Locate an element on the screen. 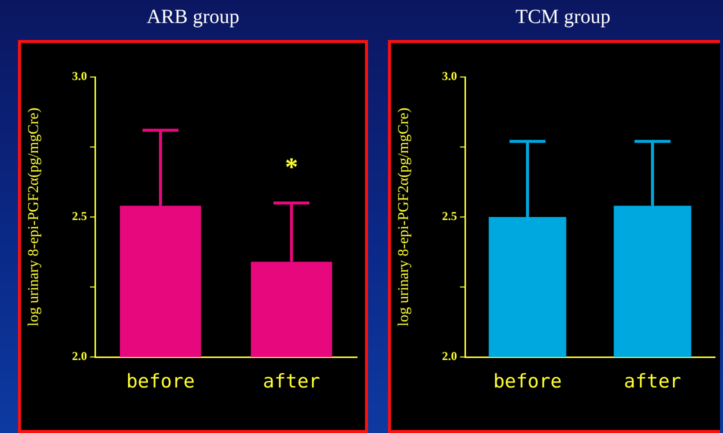 The width and height of the screenshot is (723, 433). chart-title: TCM group is located at coordinates (563, 17).